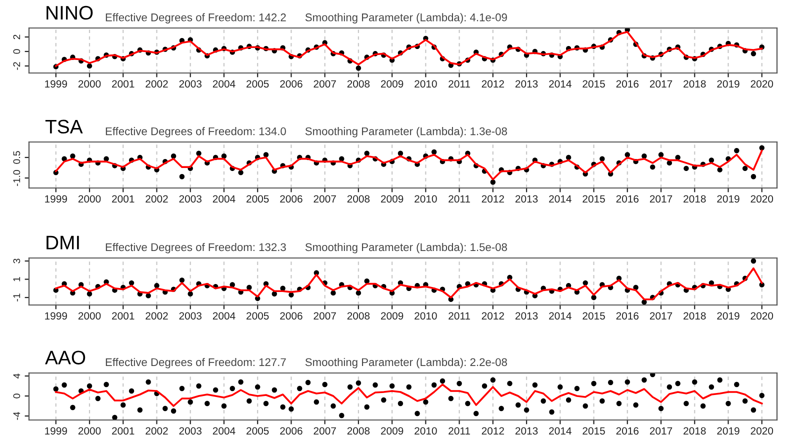 Image resolution: width=799 pixels, height=445 pixels. Describe the element at coordinates (16, 279) in the screenshot. I see `y-tick-label: 1` at that location.